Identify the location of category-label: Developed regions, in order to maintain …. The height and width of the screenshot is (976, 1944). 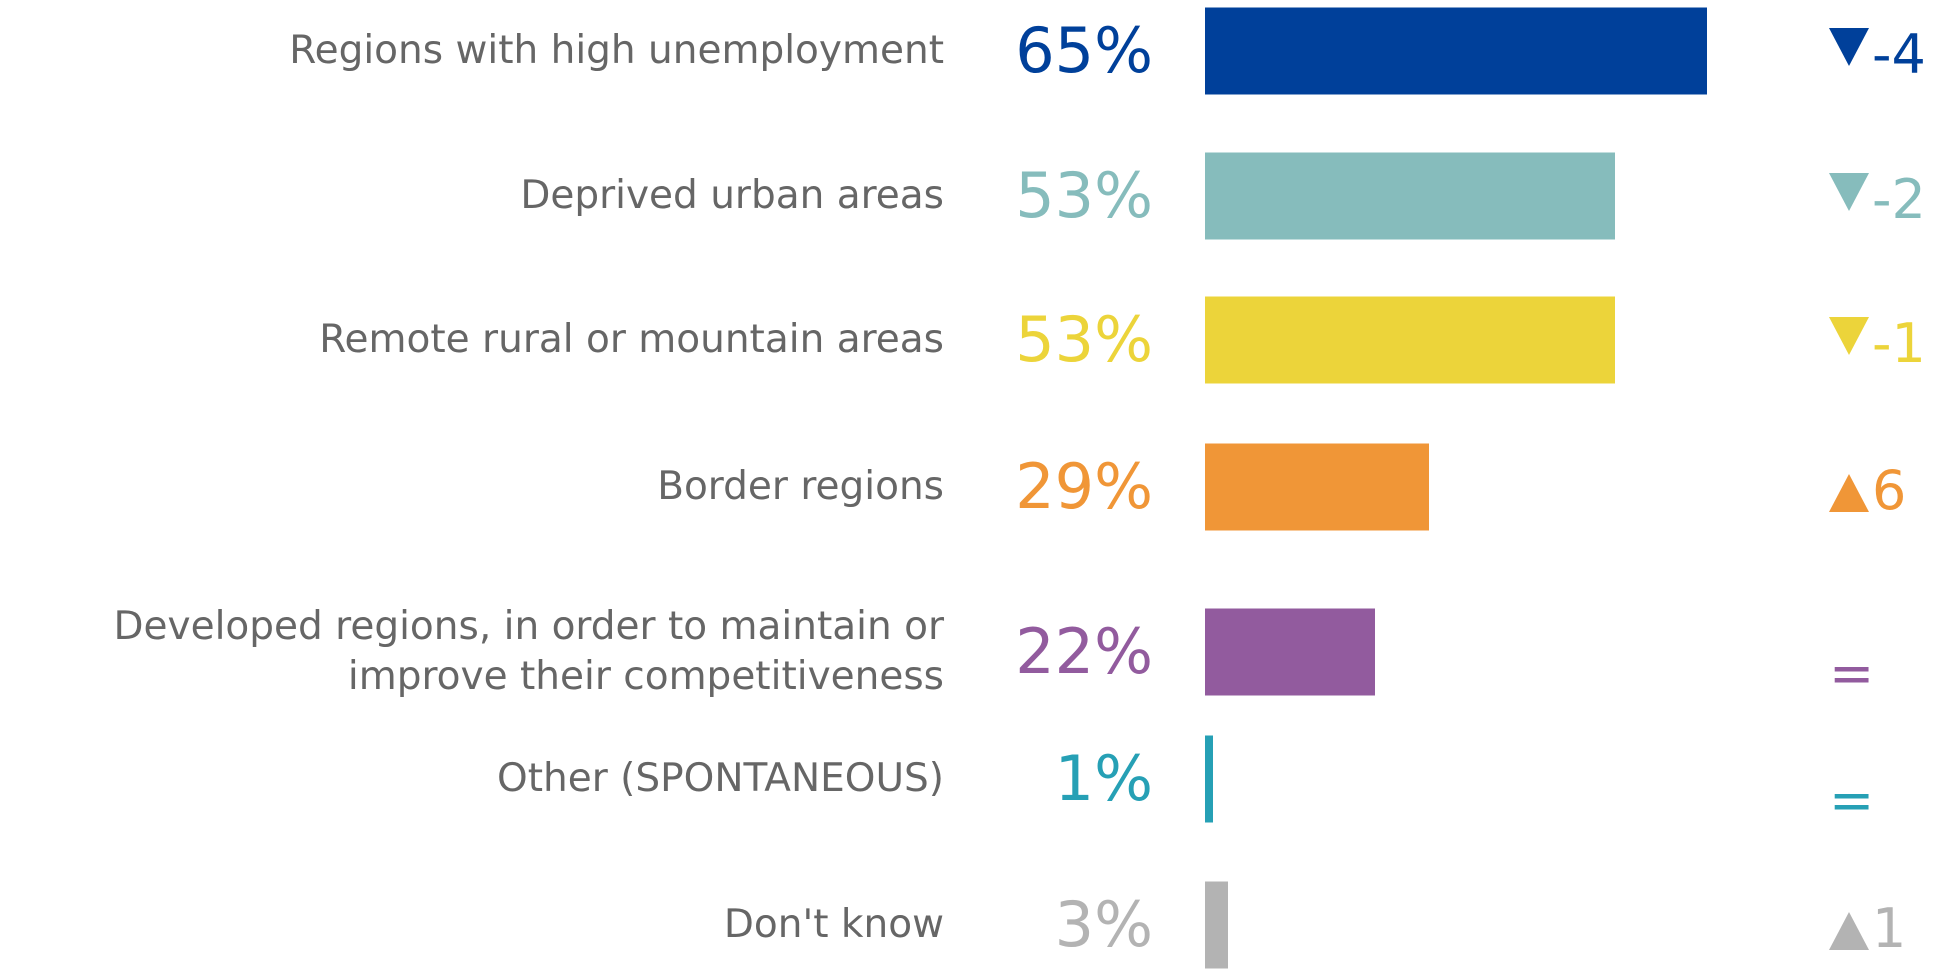
(528, 651).